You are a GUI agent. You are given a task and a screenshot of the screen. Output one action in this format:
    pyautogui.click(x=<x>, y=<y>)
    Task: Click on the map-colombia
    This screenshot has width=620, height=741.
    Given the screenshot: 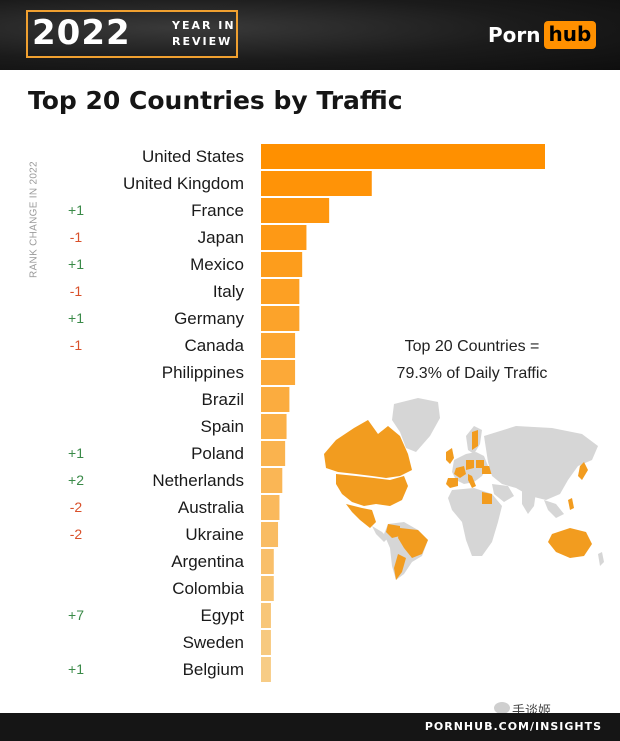 What is the action you would take?
    pyautogui.click(x=393, y=531)
    